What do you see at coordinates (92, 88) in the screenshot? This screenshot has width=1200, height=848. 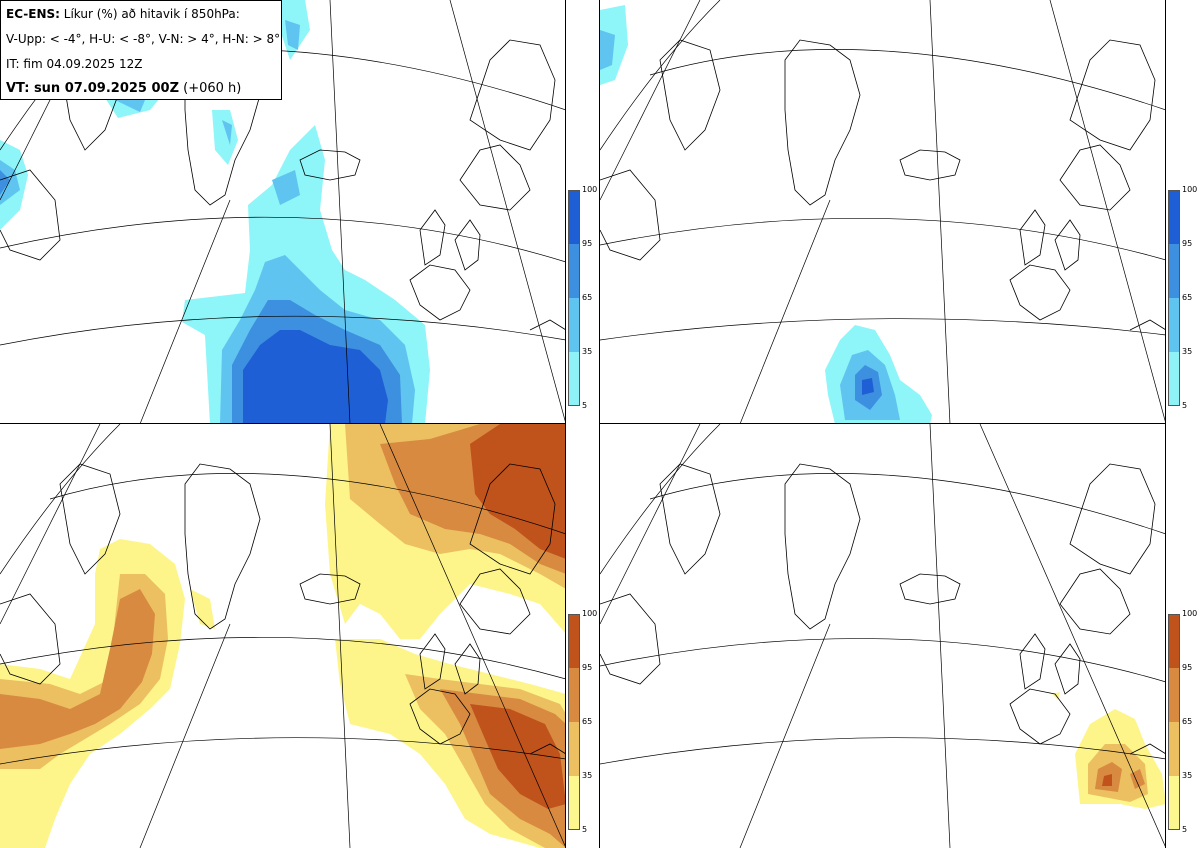 I see `valid-time-text: VT: sun 07.09.2025 00Z` at bounding box center [92, 88].